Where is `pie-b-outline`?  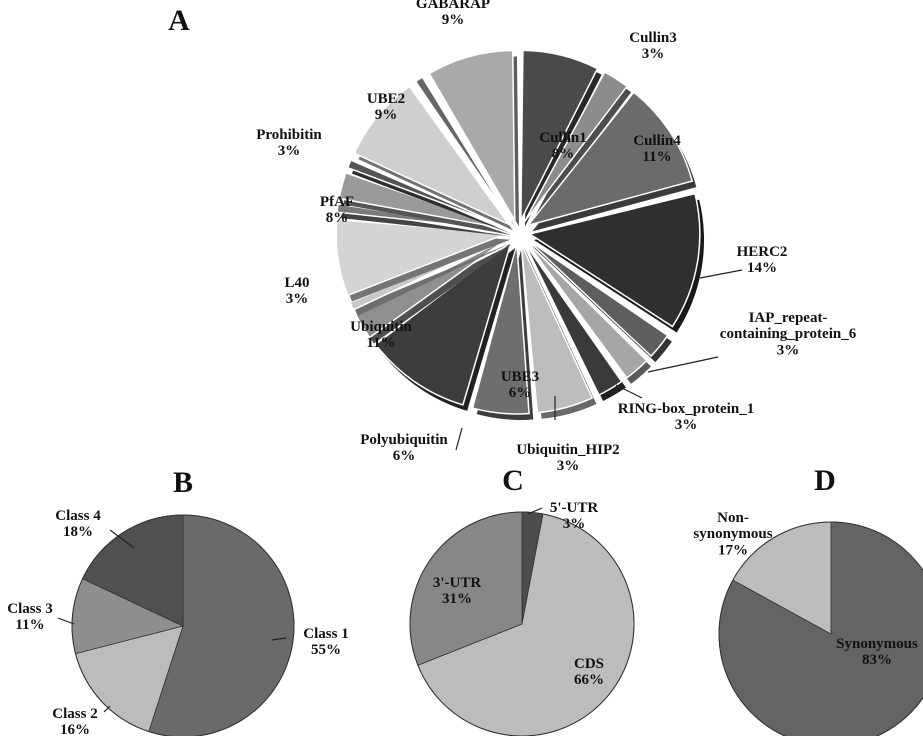
pie-b-outline is located at coordinates (183, 625).